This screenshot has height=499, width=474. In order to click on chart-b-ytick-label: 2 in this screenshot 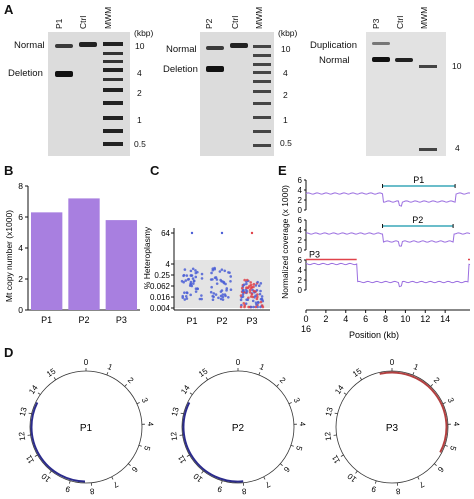, I will do `click(20, 279)`.